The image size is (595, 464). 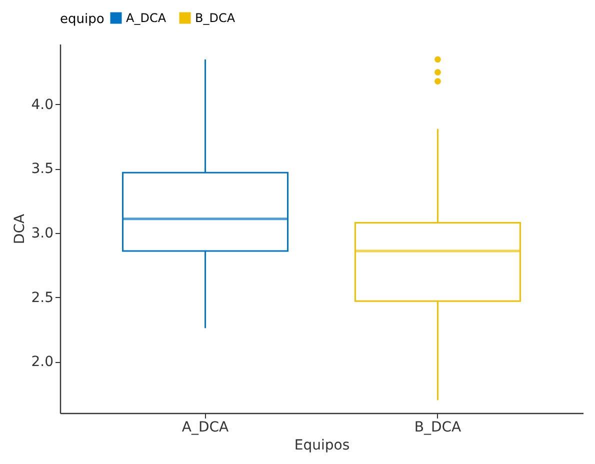 What do you see at coordinates (20, 229) in the screenshot?
I see `y-axis-title: DCA` at bounding box center [20, 229].